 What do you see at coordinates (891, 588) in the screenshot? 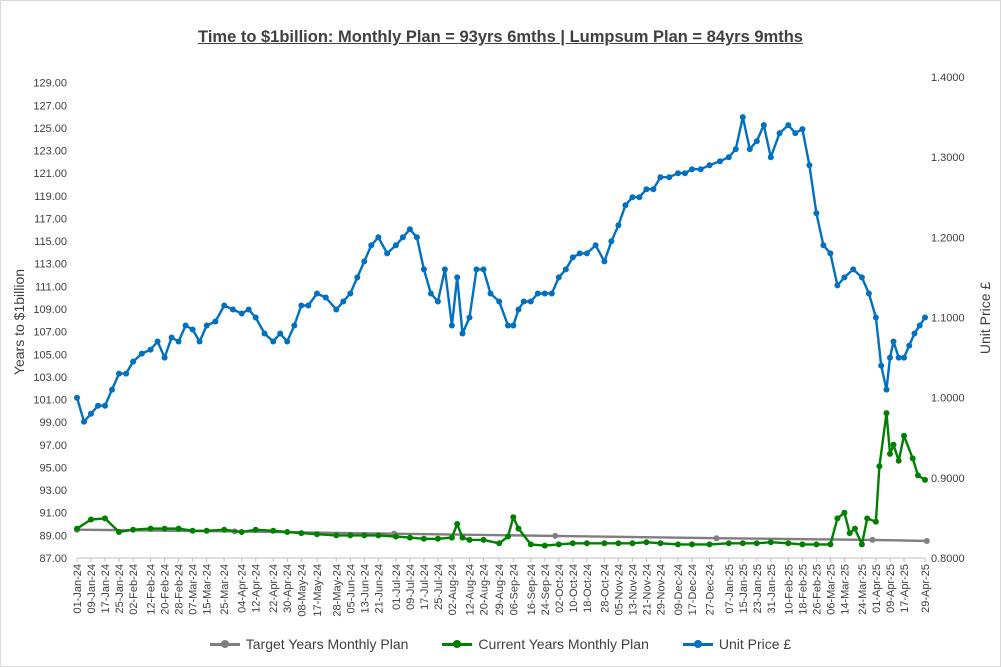
I see `x-tick-label: 09-Apr-25` at bounding box center [891, 588].